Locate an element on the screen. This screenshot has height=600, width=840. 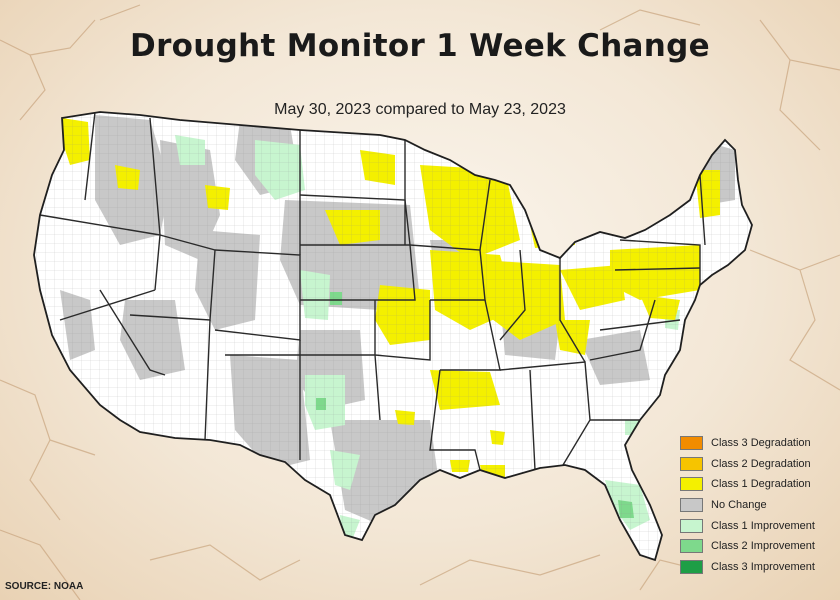
legend-item-class3-degradation: Class 3 Degradation is located at coordinates (750, 443).